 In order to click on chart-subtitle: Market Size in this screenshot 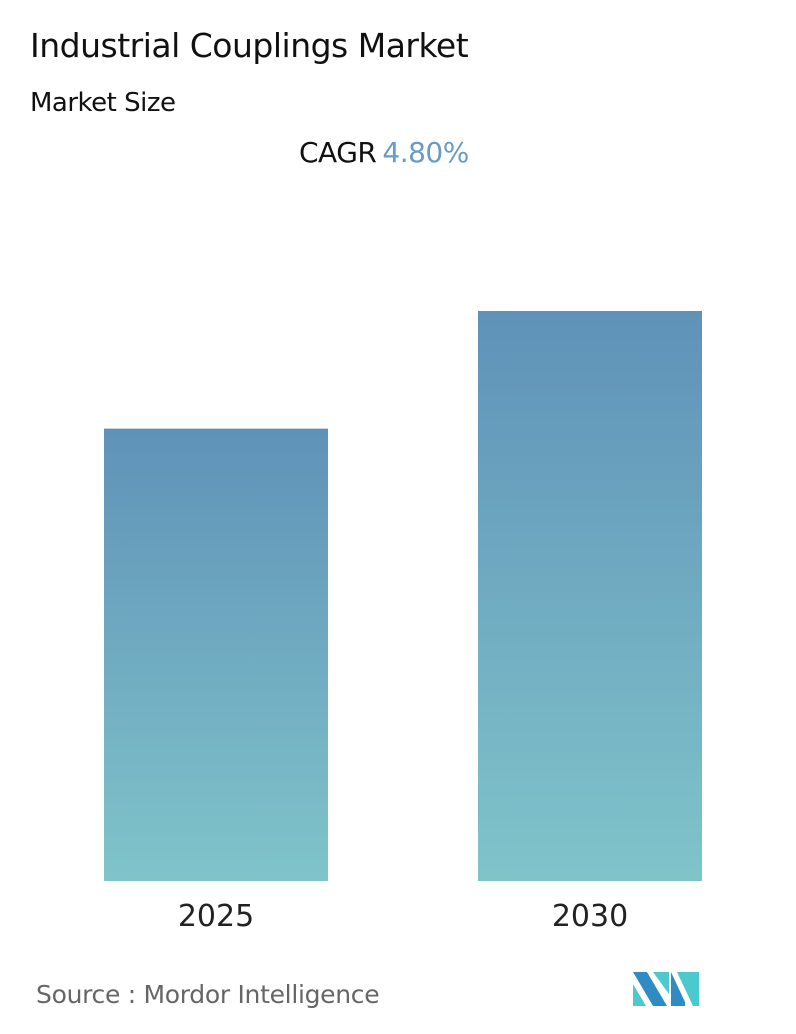, I will do `click(103, 103)`.